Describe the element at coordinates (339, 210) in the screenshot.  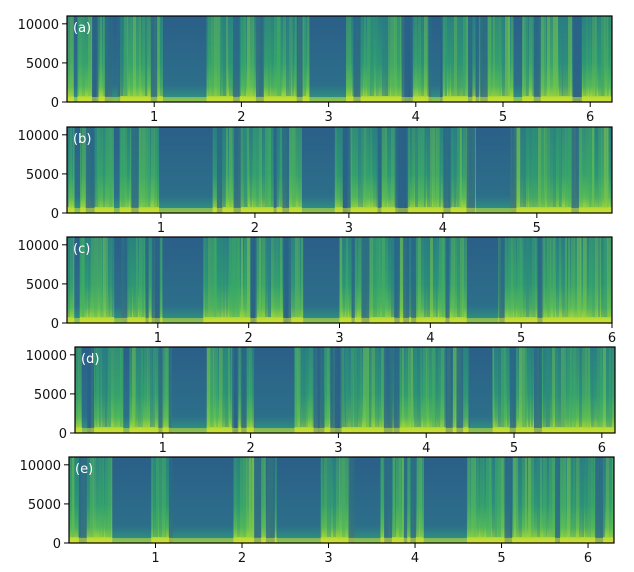
I see `low-frequency-band` at that location.